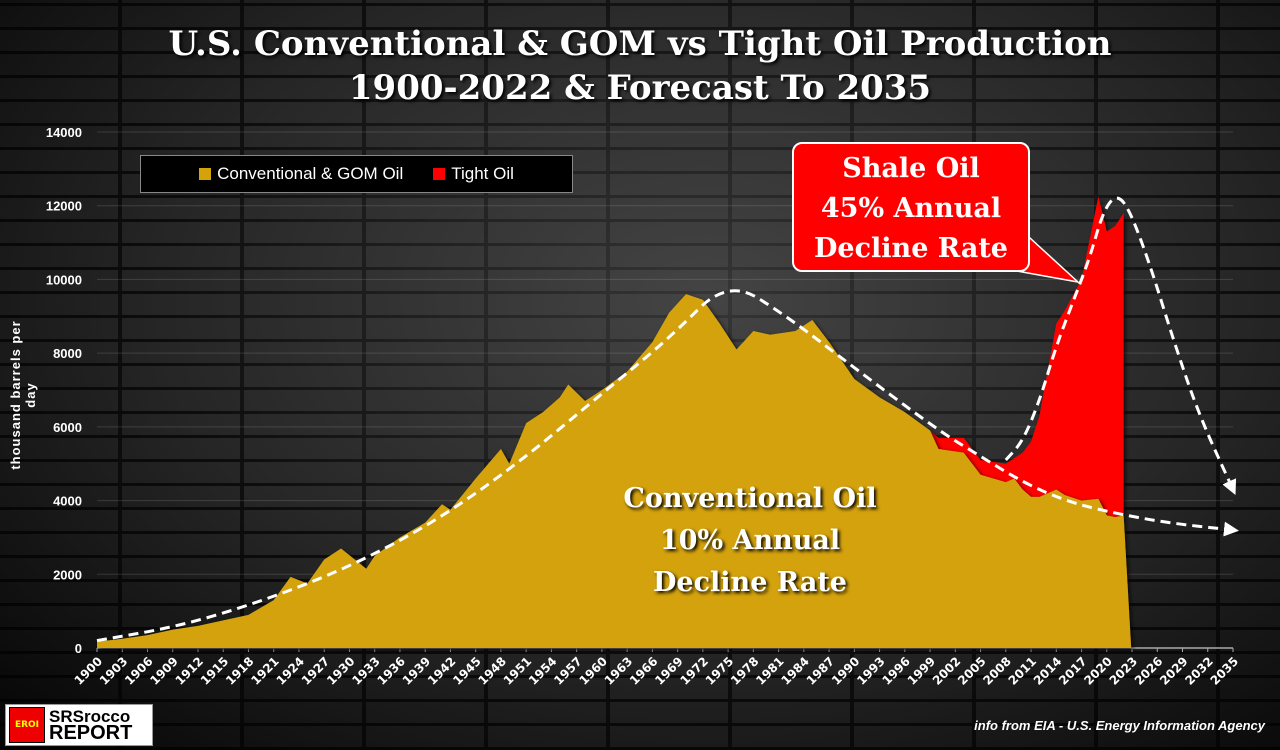 This screenshot has width=1280, height=750. I want to click on legend-item-tight: Tight Oil, so click(473, 174).